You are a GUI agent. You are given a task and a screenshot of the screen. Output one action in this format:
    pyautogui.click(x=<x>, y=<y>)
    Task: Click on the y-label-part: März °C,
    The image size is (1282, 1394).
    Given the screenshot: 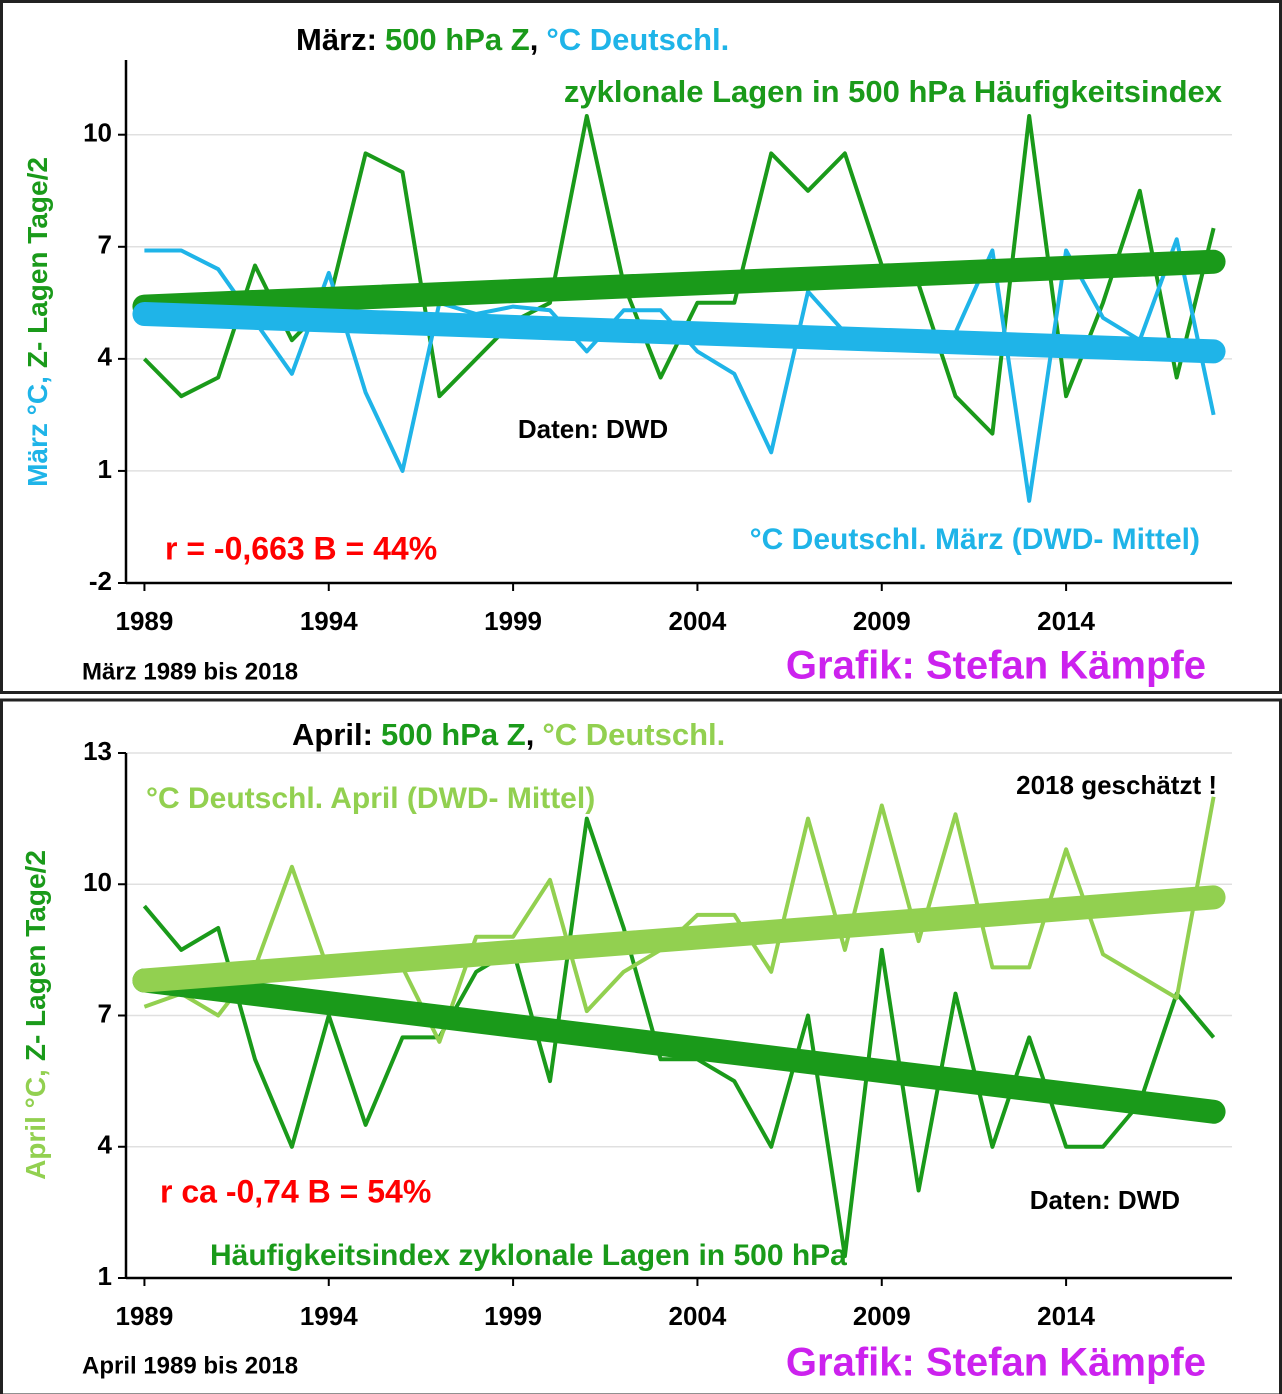 What is the action you would take?
    pyautogui.click(x=37, y=431)
    